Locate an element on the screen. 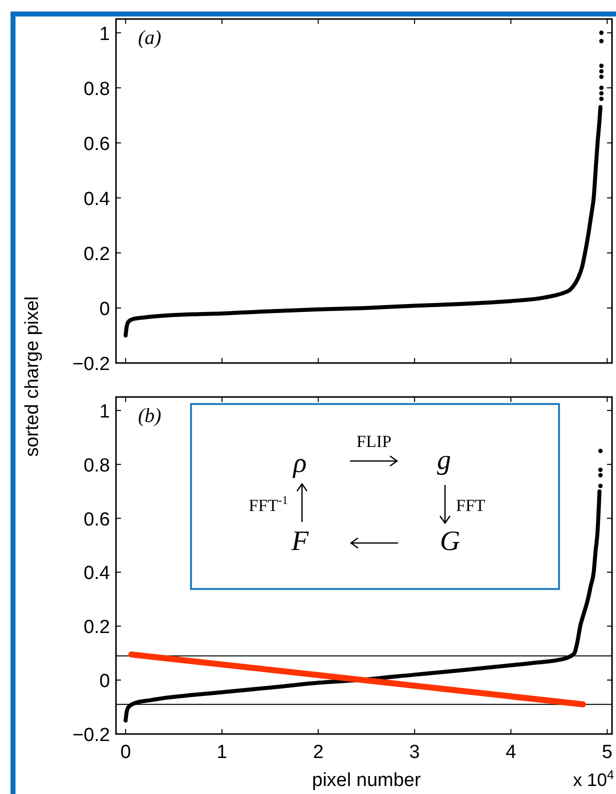 This screenshot has height=794, width=616. text: x 10$^{4}$ is located at coordinates (593, 779).